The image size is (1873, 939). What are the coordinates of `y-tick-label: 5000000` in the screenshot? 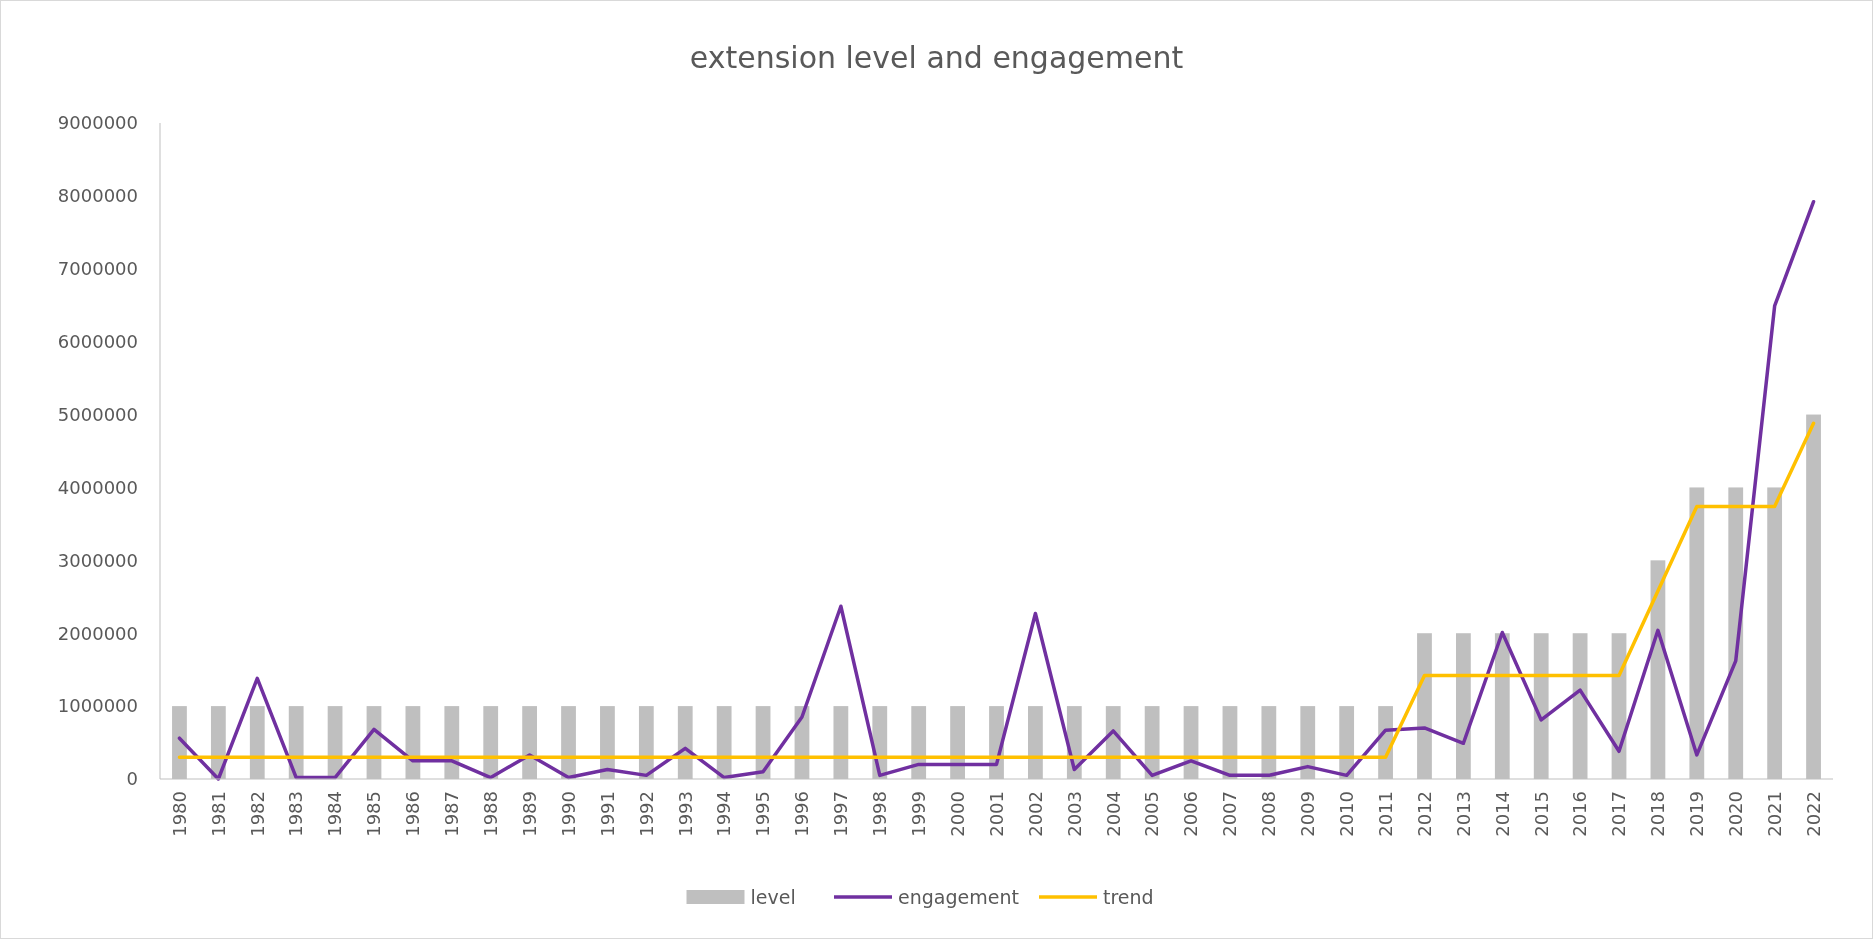 It's located at (97, 414).